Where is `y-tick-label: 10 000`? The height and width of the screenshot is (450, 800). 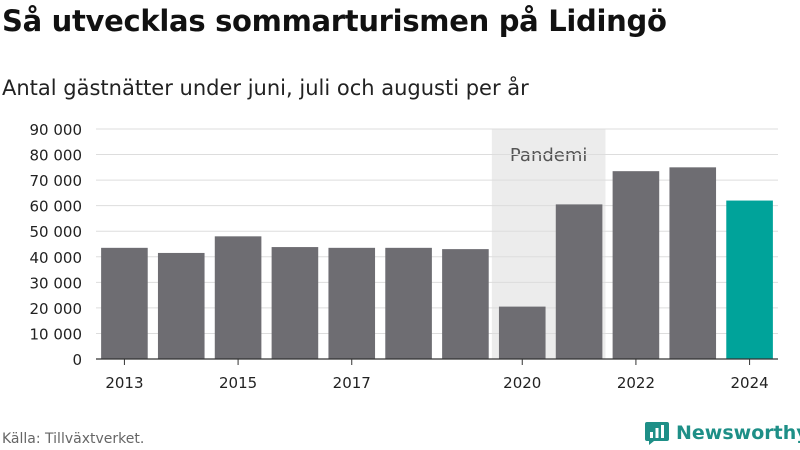 y-tick-label: 10 000 is located at coordinates (56, 334).